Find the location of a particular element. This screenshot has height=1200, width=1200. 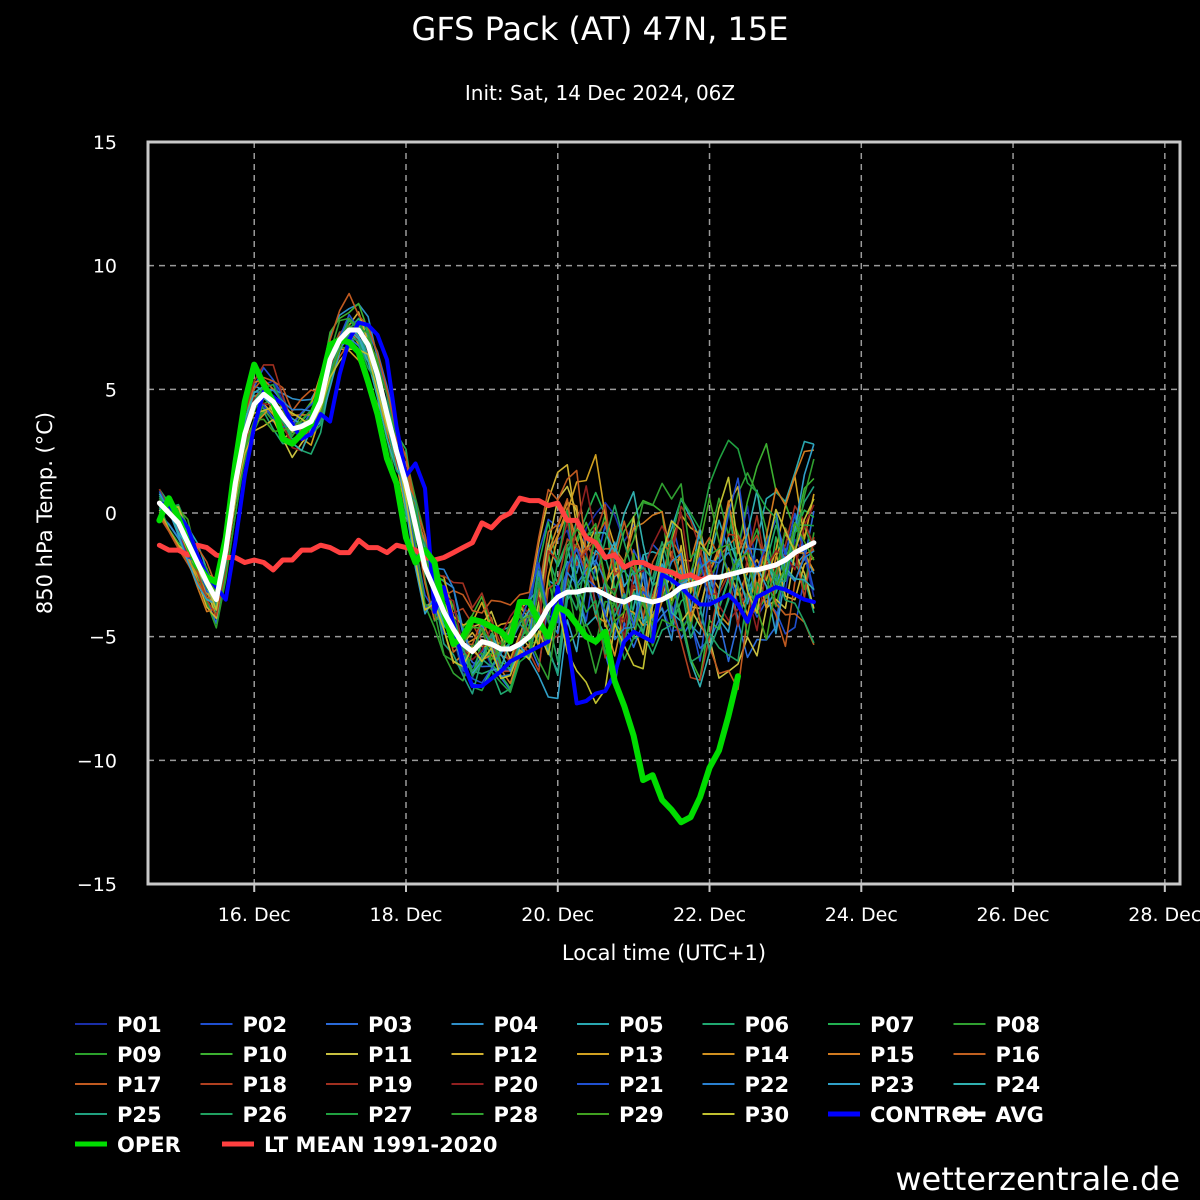

legend-item: P12 is located at coordinates (495, 1055).